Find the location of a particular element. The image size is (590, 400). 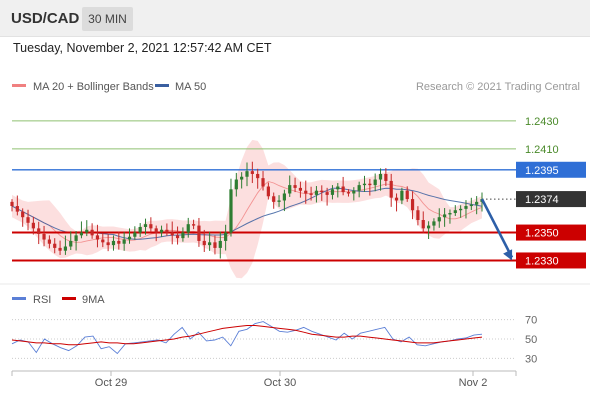

level-badge-1.2374 is located at coordinates (551, 199).